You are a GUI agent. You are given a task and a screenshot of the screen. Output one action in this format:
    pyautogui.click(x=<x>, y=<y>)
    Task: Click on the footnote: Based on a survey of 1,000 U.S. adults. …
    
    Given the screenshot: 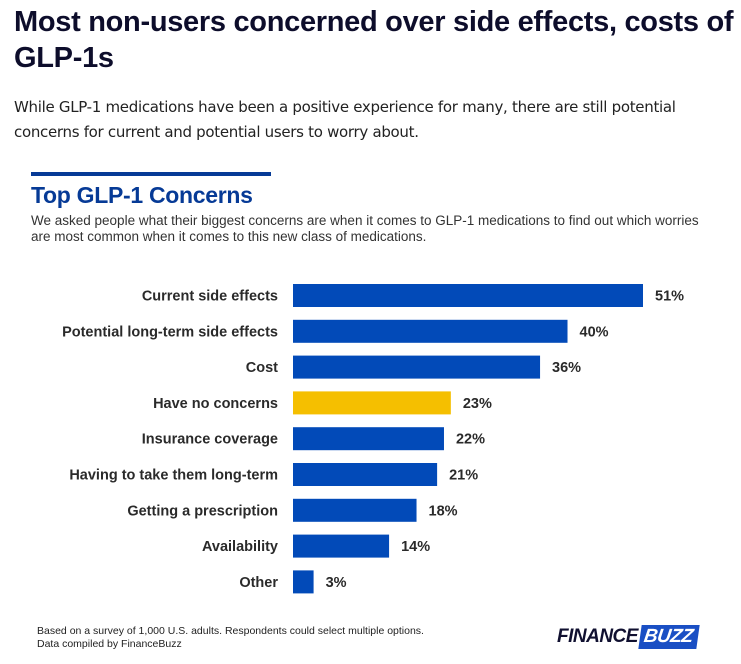 What is the action you would take?
    pyautogui.click(x=230, y=638)
    